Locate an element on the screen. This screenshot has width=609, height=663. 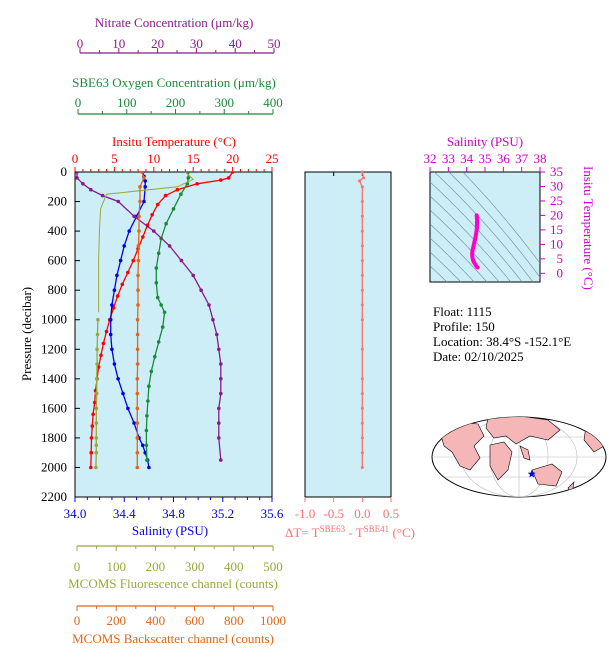
ts-temperature-tick-label: 35 is located at coordinates (556, 171).